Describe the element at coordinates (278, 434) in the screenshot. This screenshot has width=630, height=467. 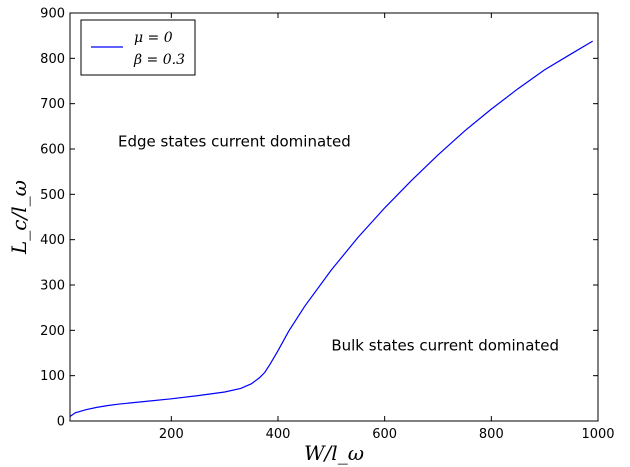
I see `x-tick-label: 400` at that location.